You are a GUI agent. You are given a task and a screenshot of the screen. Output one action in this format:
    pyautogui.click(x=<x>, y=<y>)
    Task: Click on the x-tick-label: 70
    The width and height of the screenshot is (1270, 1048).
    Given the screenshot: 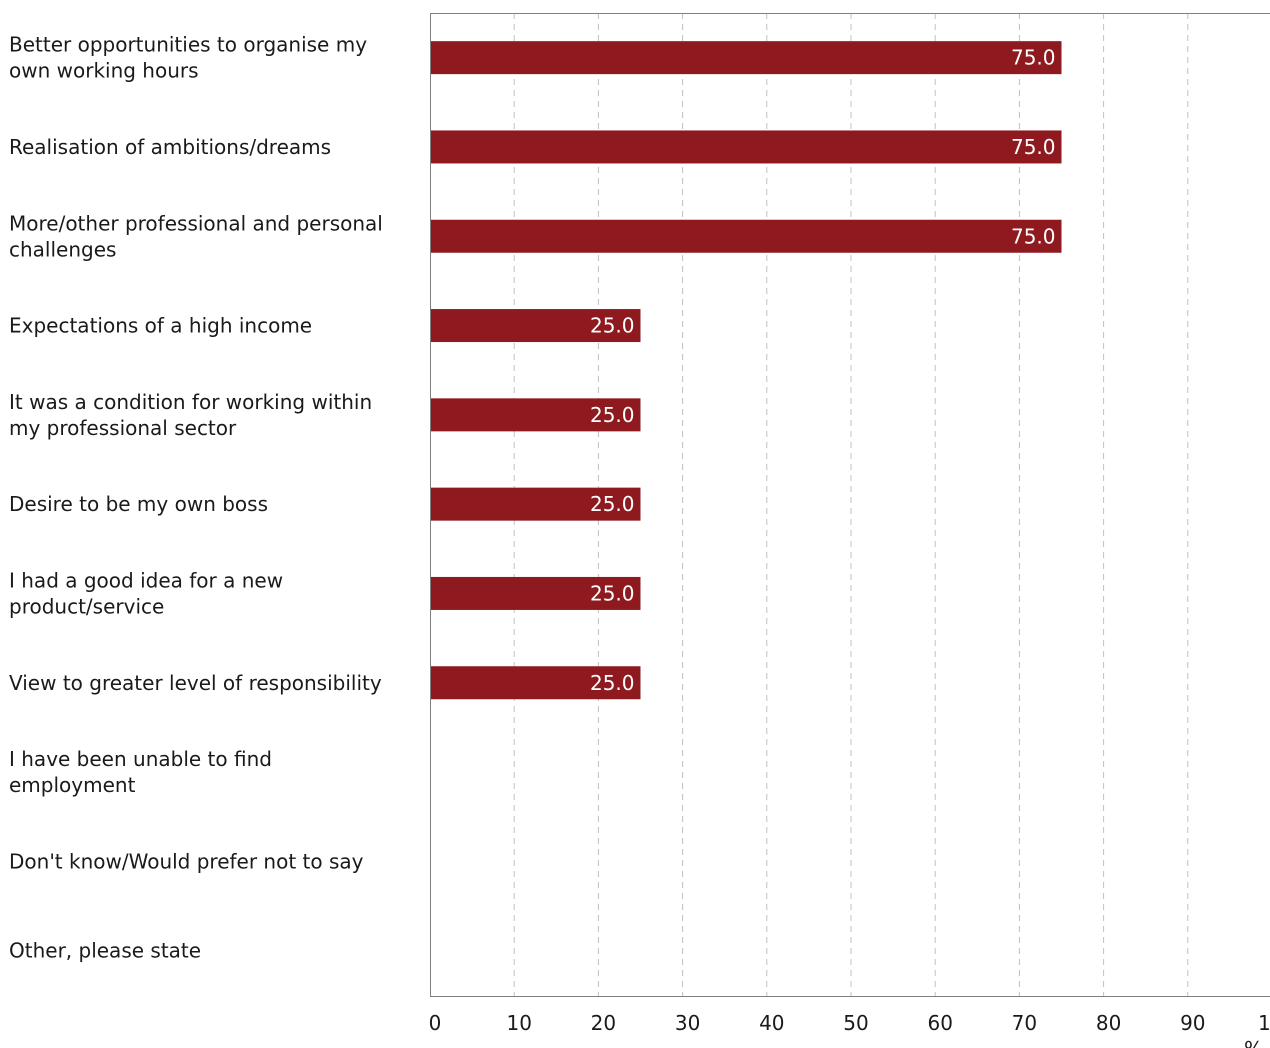 What is the action you would take?
    pyautogui.click(x=1024, y=1023)
    